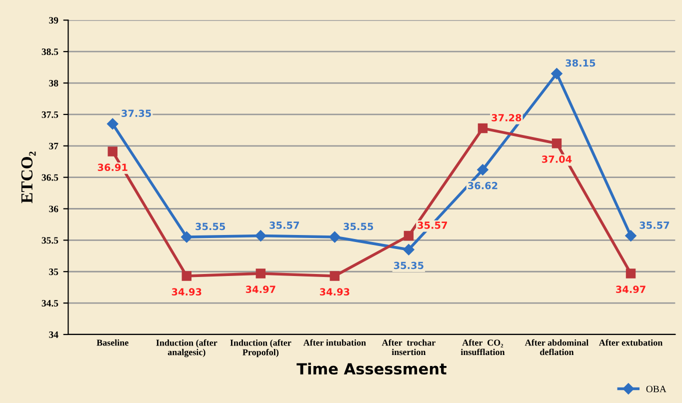 The height and width of the screenshot is (403, 682). Describe the element at coordinates (112, 342) in the screenshot. I see `x-tick-label: Baseline` at that location.